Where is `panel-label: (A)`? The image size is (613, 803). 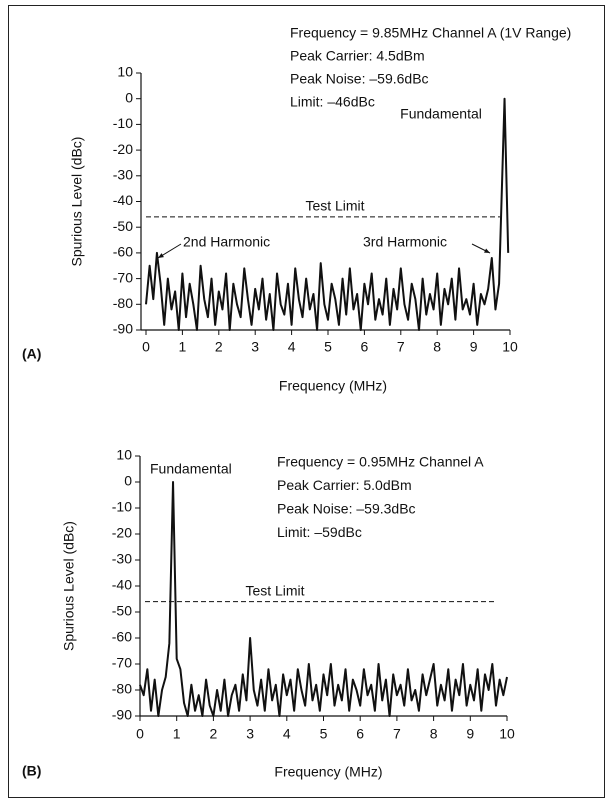 panel-label: (A) is located at coordinates (31, 354).